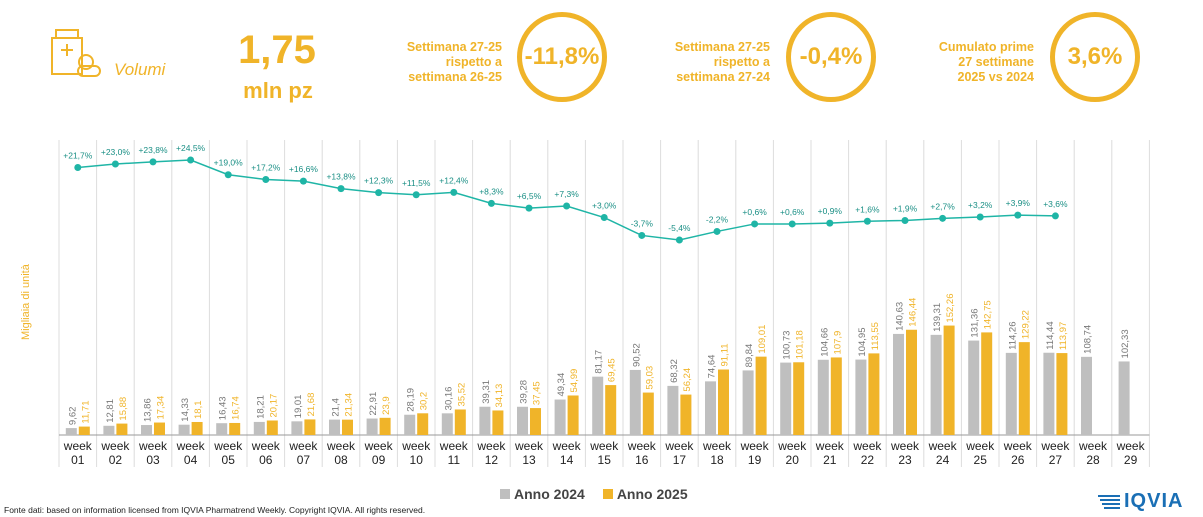 This screenshot has width=1203, height=517. What do you see at coordinates (1018, 203) in the screenshot?
I see `growth-label: +3,9%` at bounding box center [1018, 203].